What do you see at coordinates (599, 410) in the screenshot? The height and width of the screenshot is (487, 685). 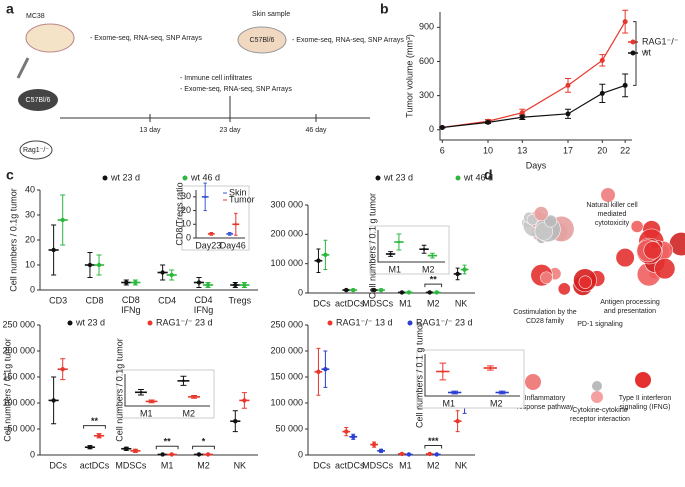 I see `node-label: Cytokine-cytokine` at bounding box center [599, 410].